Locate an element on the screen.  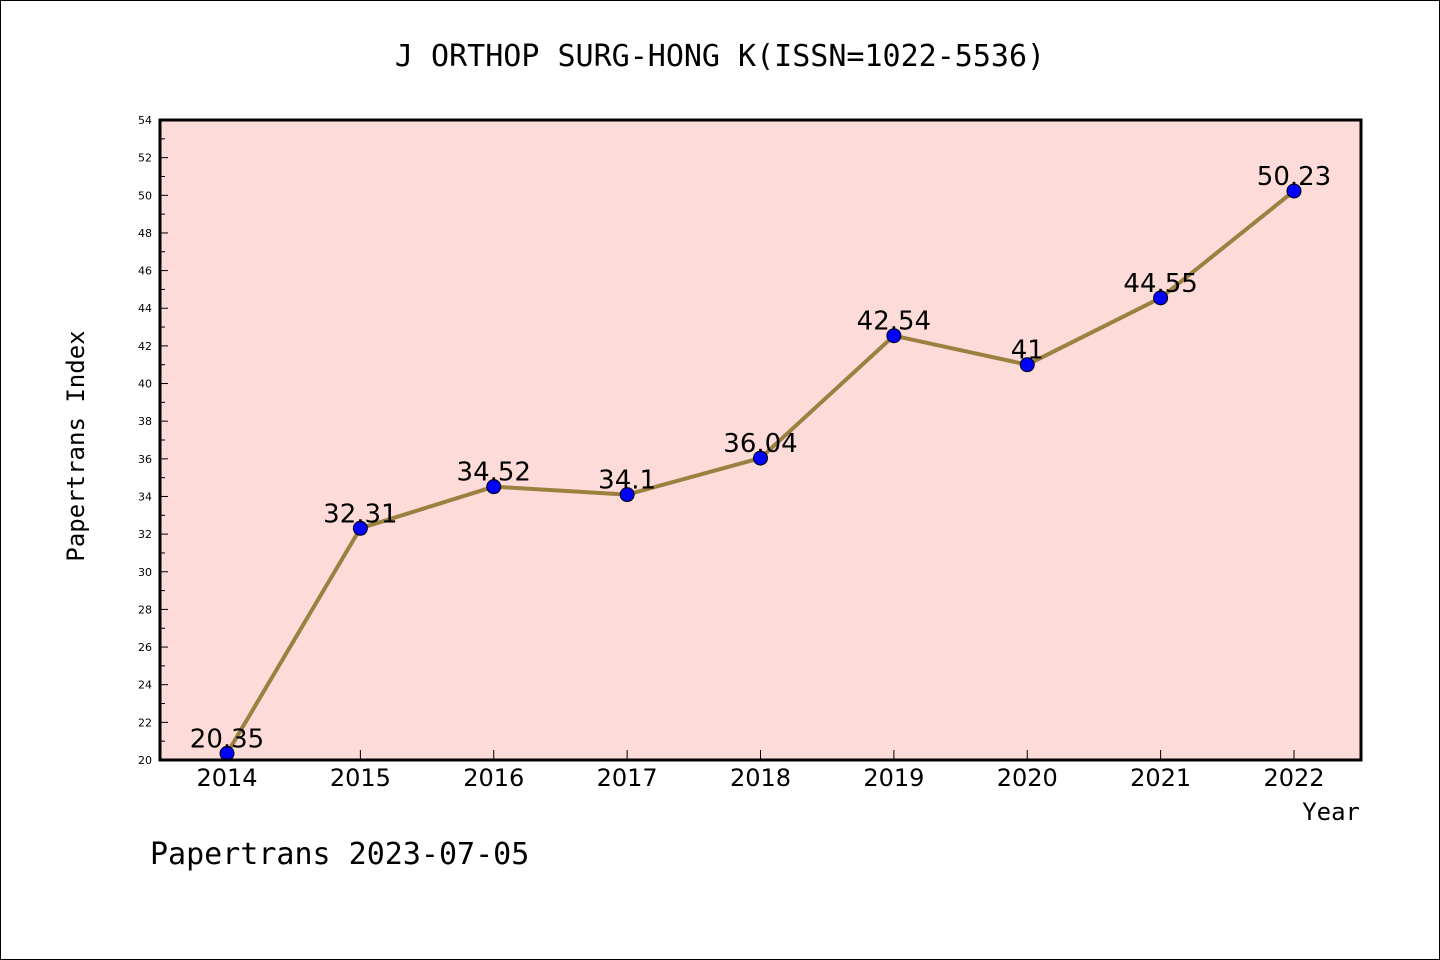
data-value-label: 42.54 is located at coordinates (894, 322).